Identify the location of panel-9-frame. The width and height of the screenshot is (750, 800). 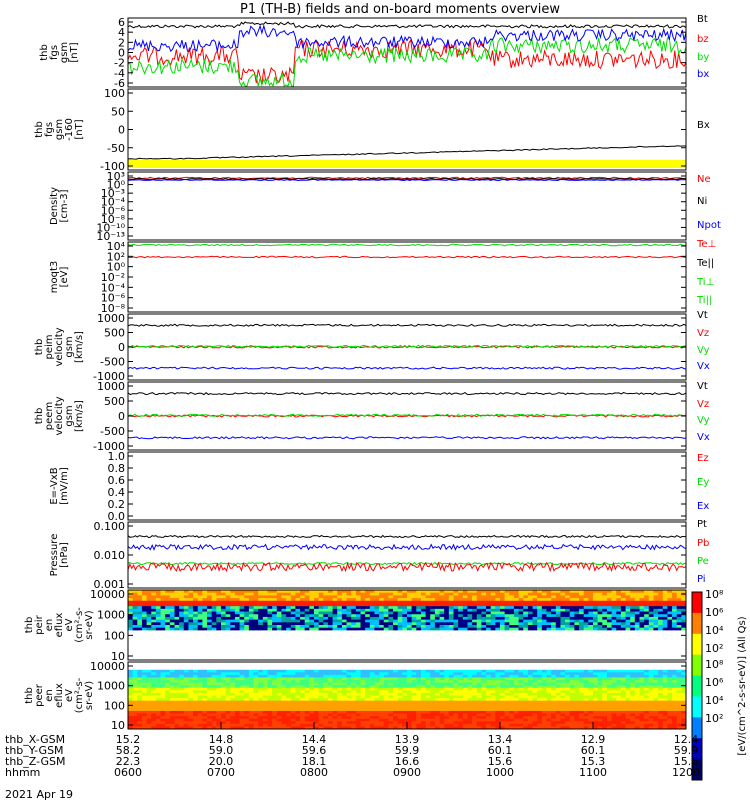
(407, 625).